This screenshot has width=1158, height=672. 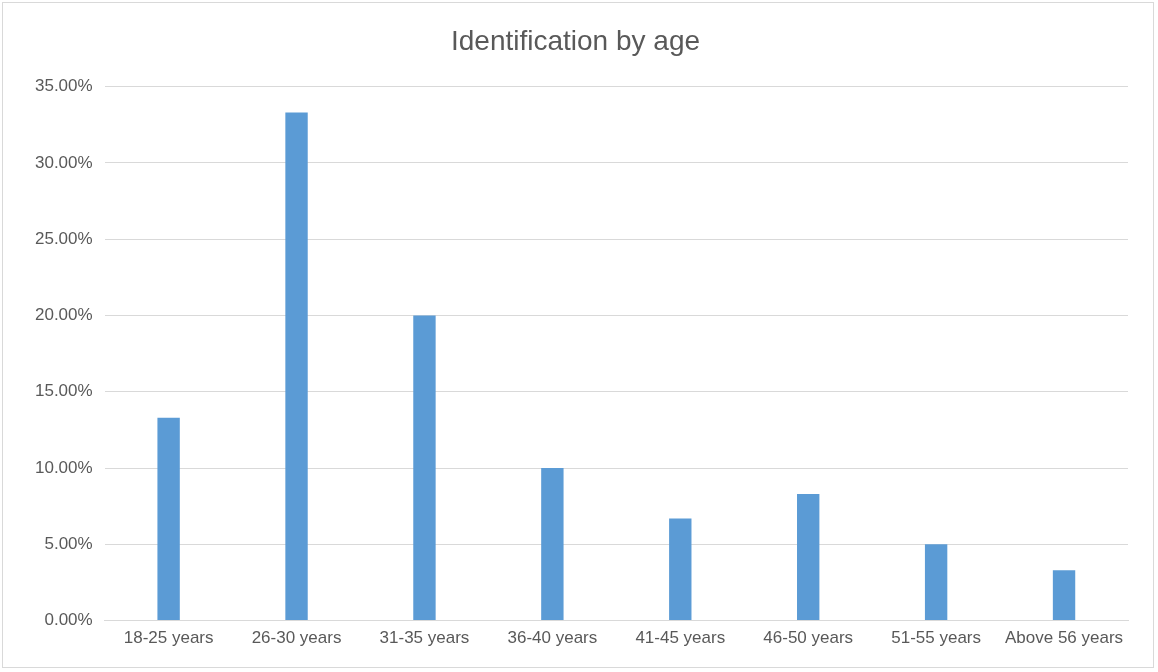 I want to click on chart-title: Identification by age, so click(x=575, y=40).